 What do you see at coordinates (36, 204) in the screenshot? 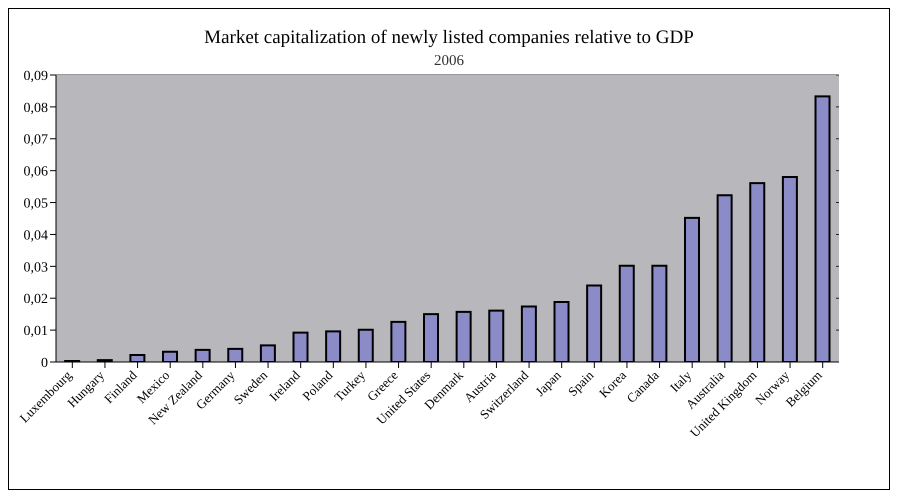
I see `y-tick-label: 0,05` at bounding box center [36, 204].